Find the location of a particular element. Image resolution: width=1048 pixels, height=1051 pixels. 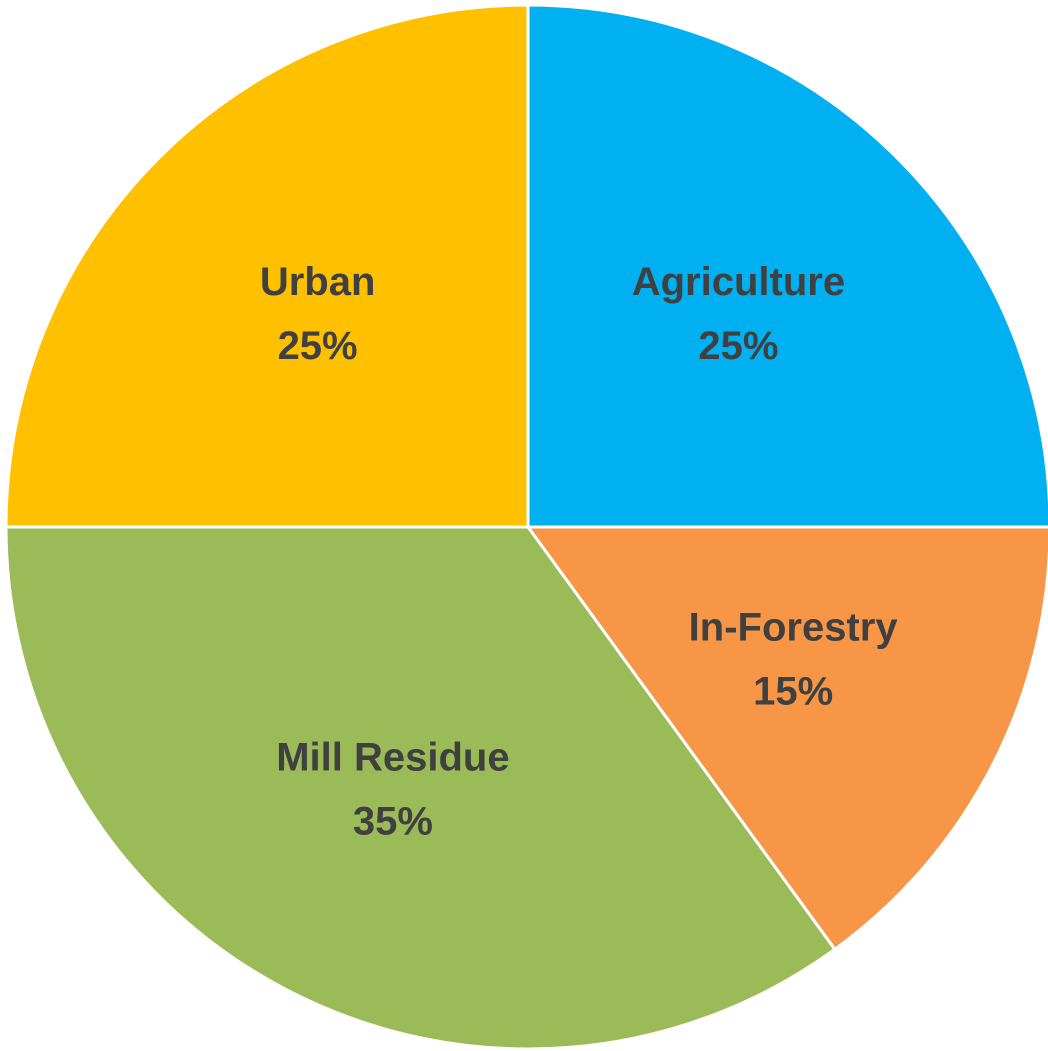

slice-label: In-Forestry is located at coordinates (794, 628).